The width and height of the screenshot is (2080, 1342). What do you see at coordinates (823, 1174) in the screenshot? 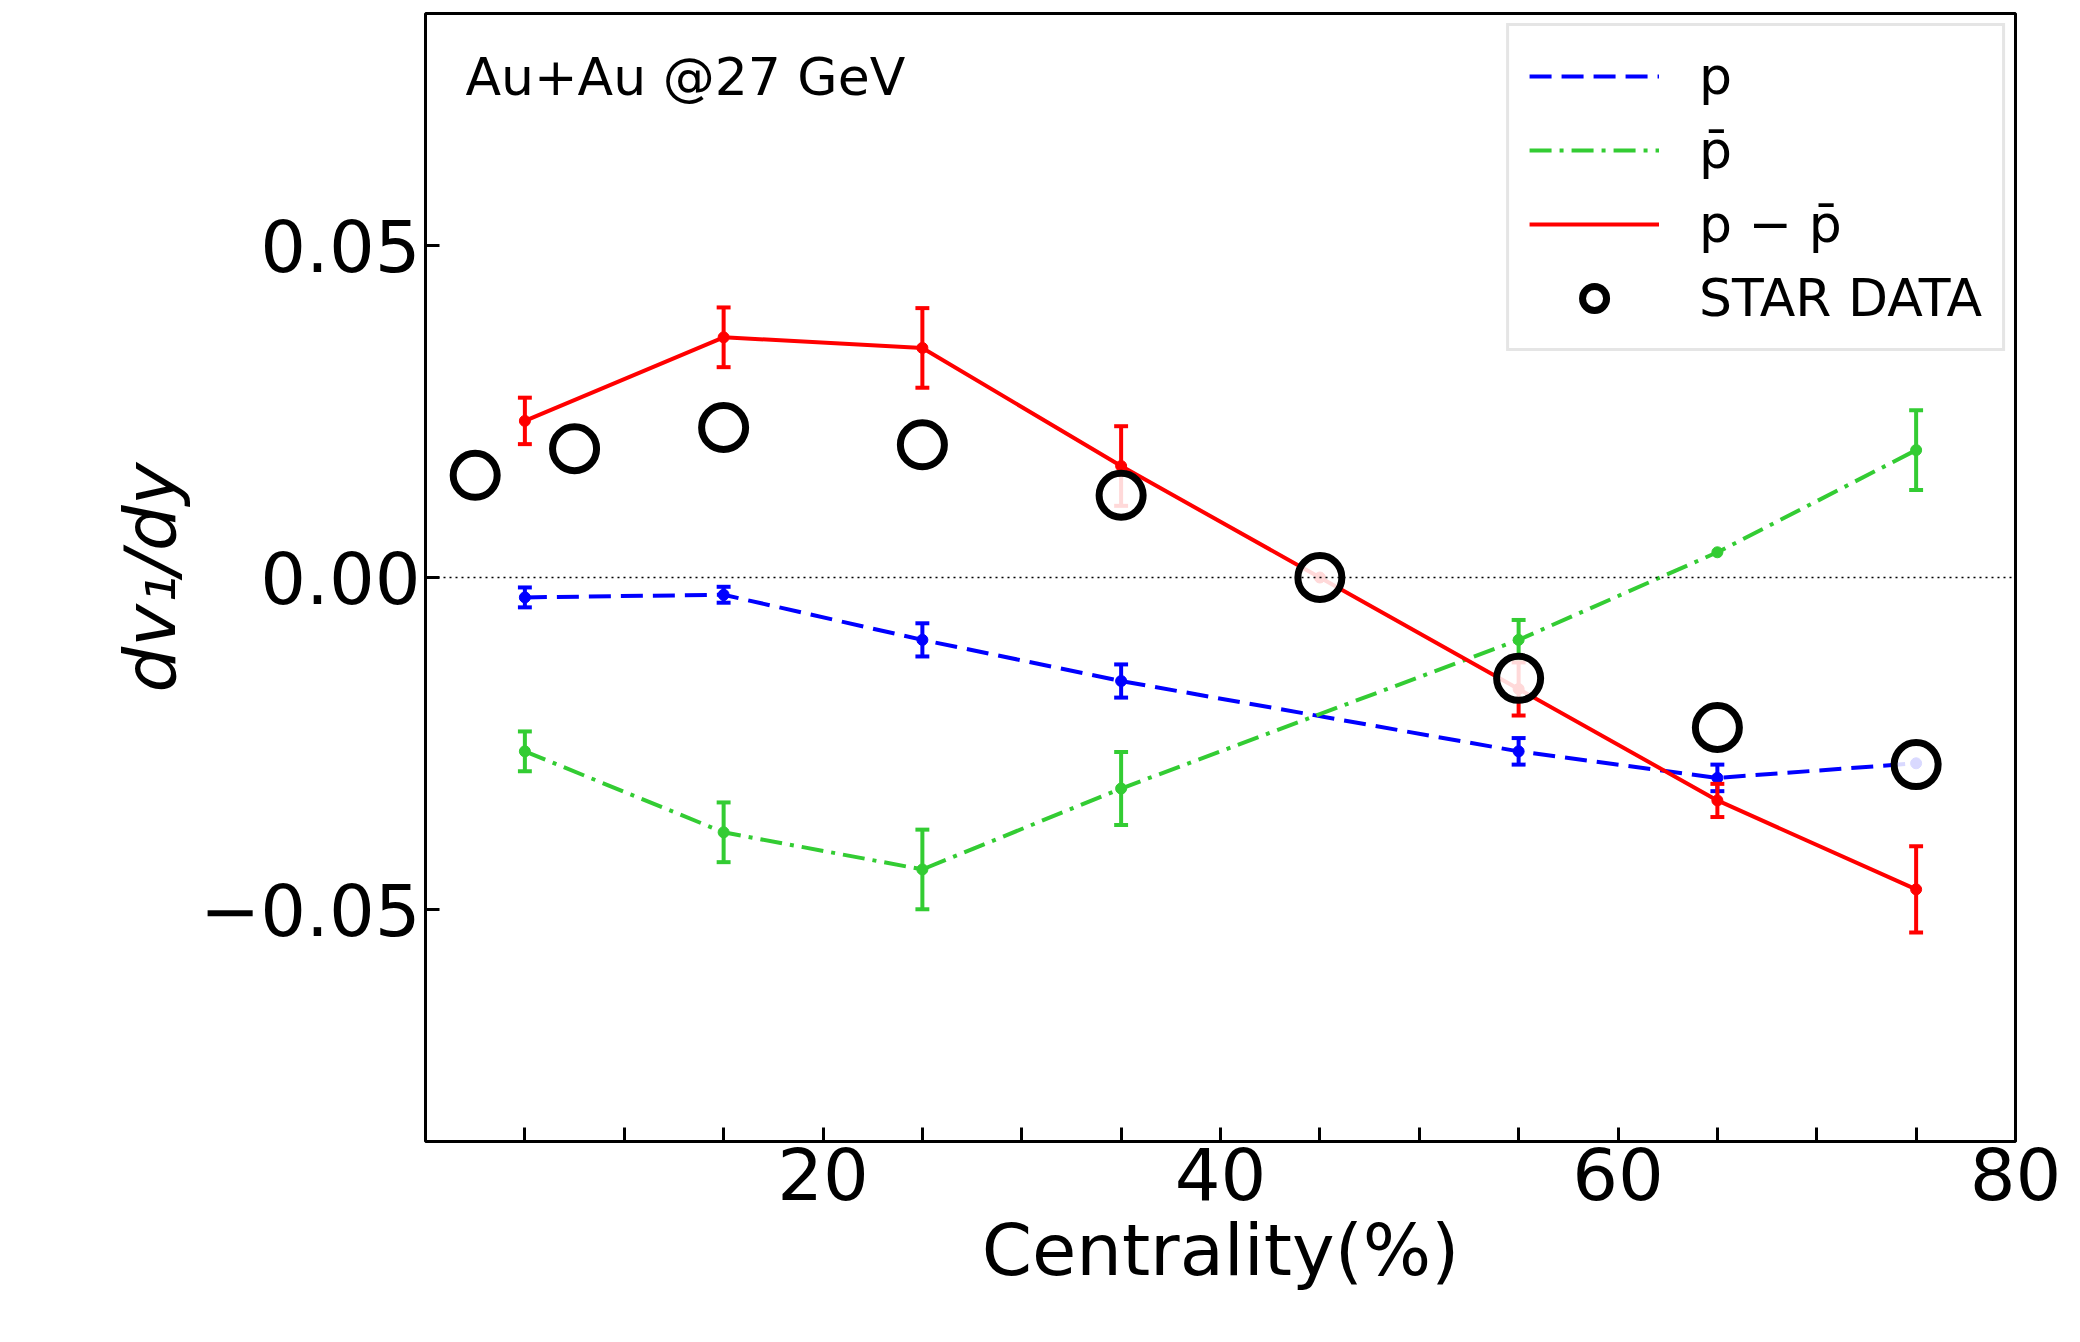
I see `x-tick-label: 20` at bounding box center [823, 1174].